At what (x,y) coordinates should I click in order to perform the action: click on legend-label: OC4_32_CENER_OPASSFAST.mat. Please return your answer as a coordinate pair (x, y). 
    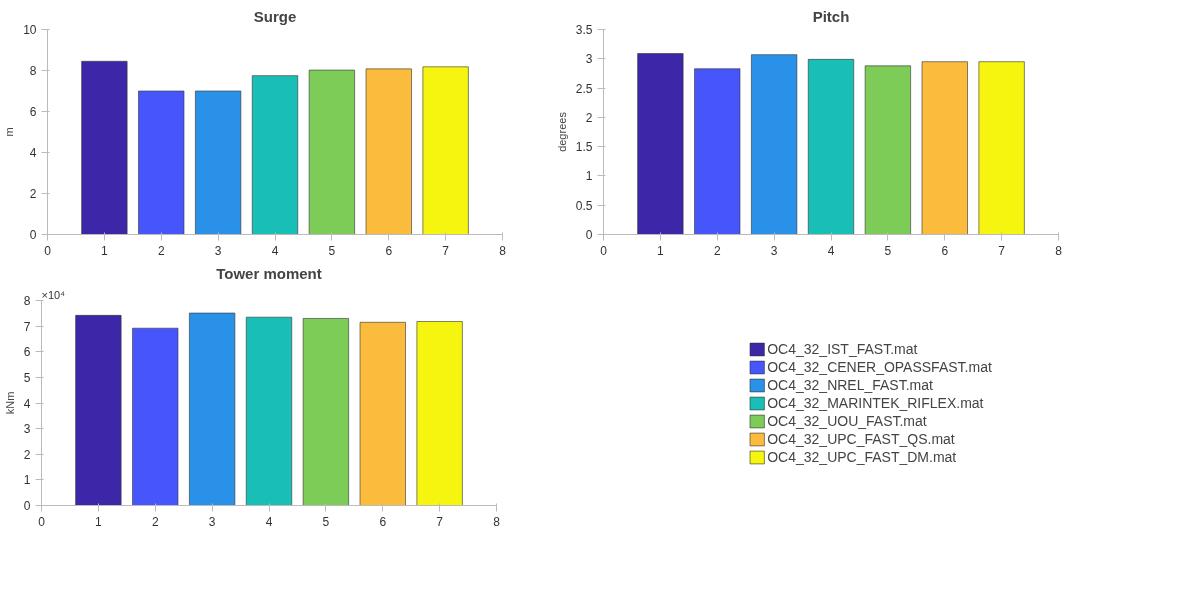
    Looking at the image, I should click on (879, 366).